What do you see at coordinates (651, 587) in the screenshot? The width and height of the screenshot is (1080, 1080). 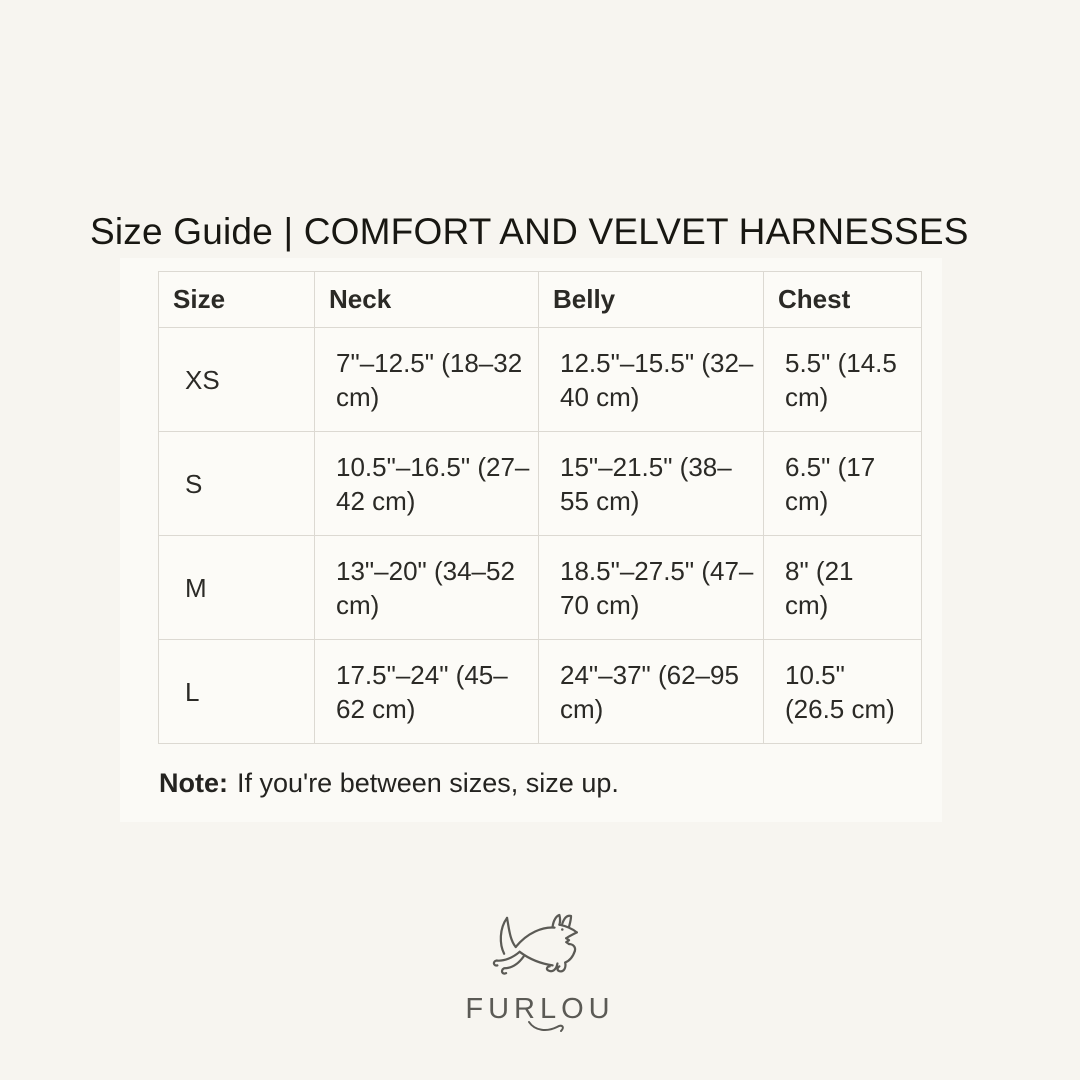 I see `cell-m-belly: 18.5"–27.5" (47– 70 cm)` at bounding box center [651, 587].